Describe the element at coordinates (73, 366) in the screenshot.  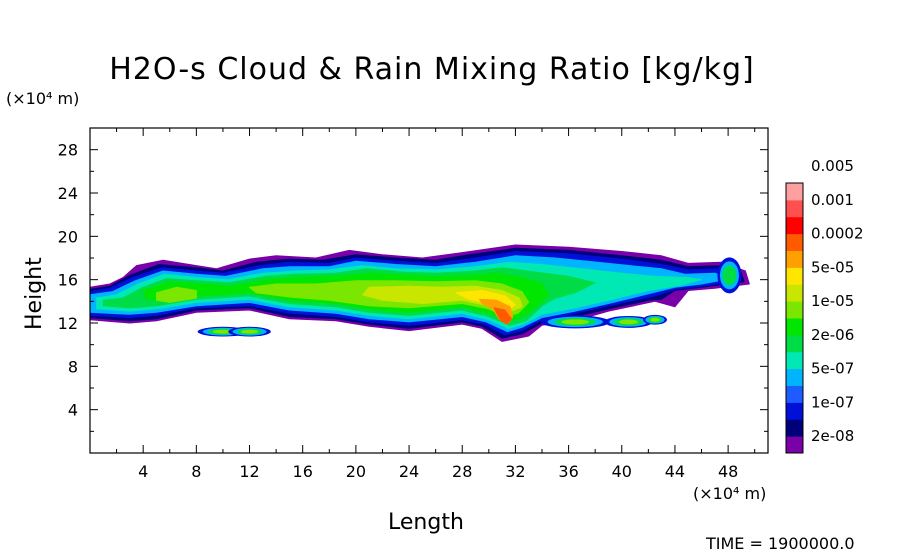
I see `y-tick-label: 8` at that location.